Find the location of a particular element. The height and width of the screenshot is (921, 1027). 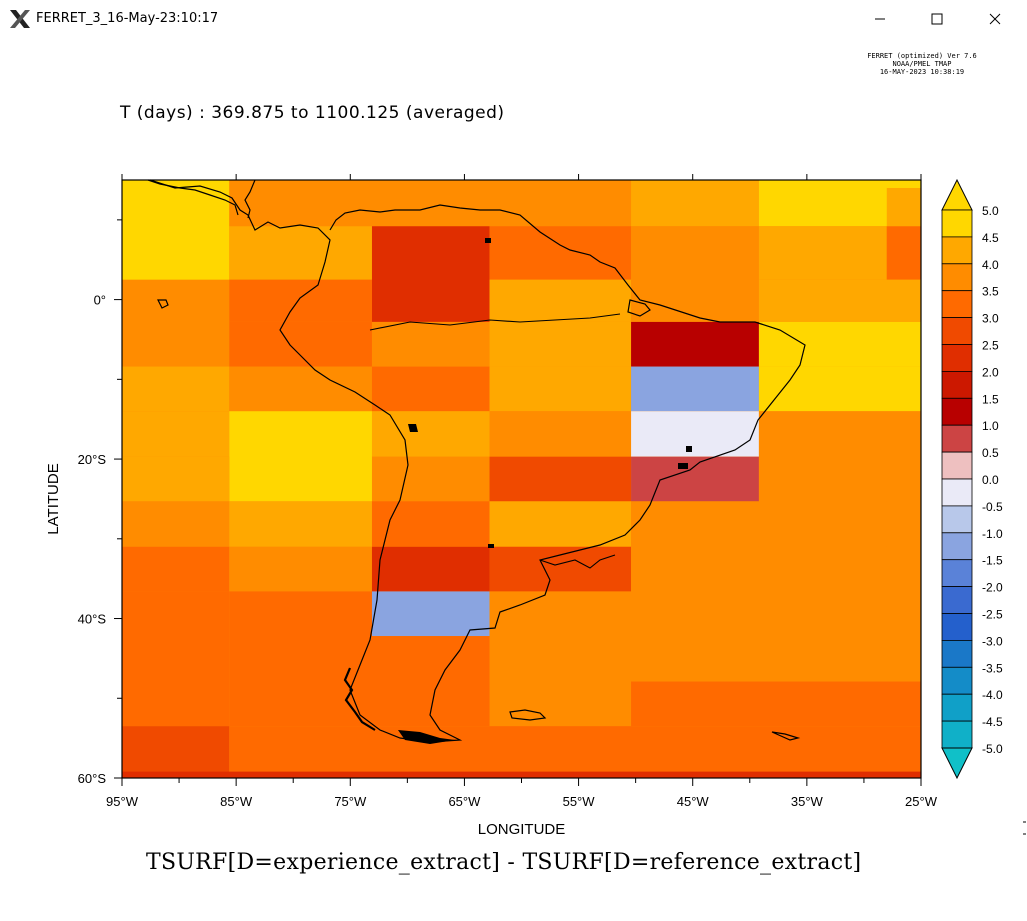

colorbar-label: 2.0 is located at coordinates (990, 372).